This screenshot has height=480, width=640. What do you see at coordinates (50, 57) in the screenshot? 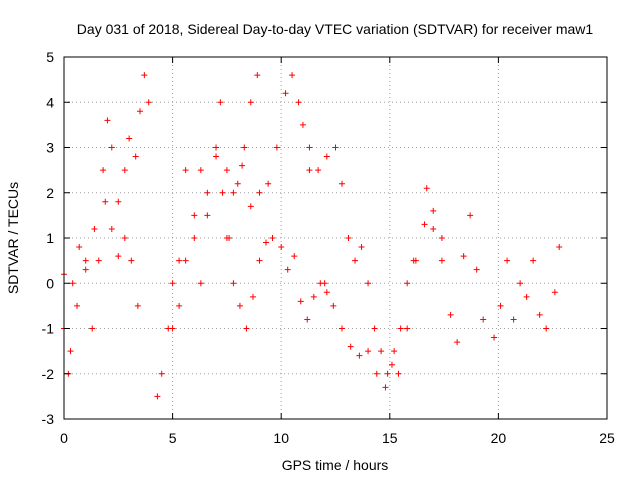
I see `y-tick-label: 5` at bounding box center [50, 57].